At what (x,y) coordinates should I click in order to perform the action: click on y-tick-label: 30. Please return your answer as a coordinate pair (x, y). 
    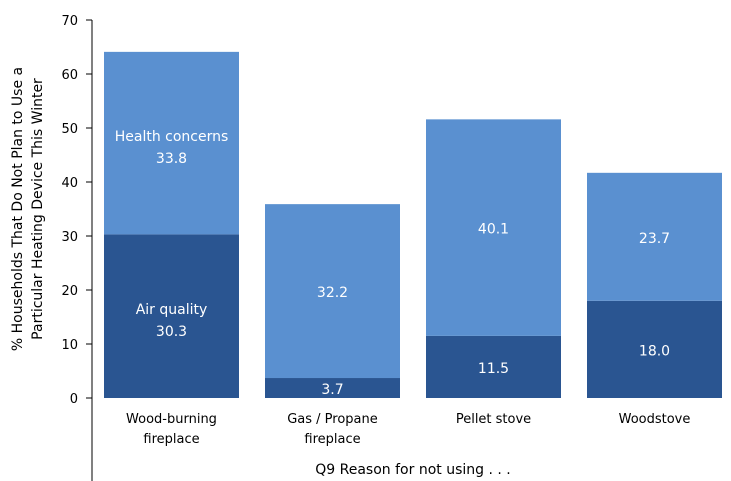
    Looking at the image, I should click on (69, 237).